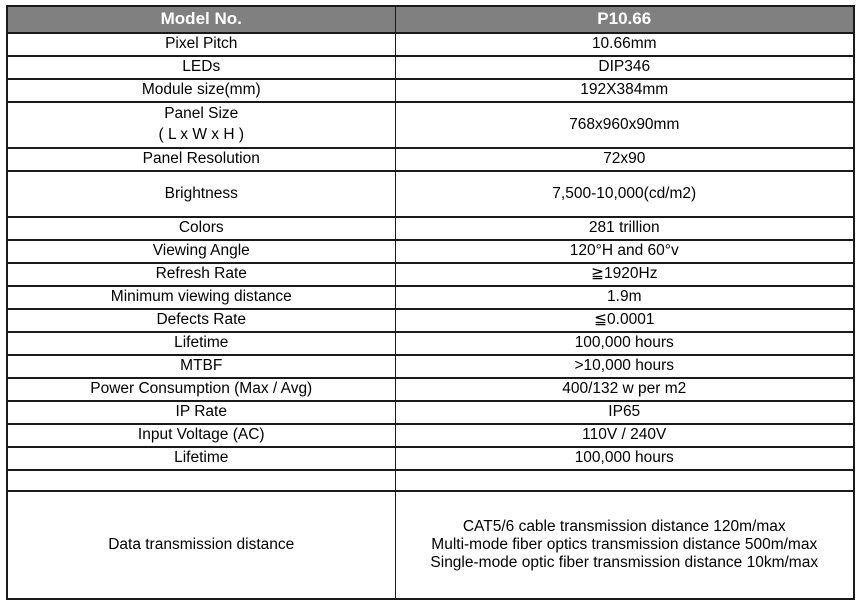 Image resolution: width=860 pixels, height=600 pixels. What do you see at coordinates (201, 412) in the screenshot?
I see `row-label-ip-rate: IP Rate` at bounding box center [201, 412].